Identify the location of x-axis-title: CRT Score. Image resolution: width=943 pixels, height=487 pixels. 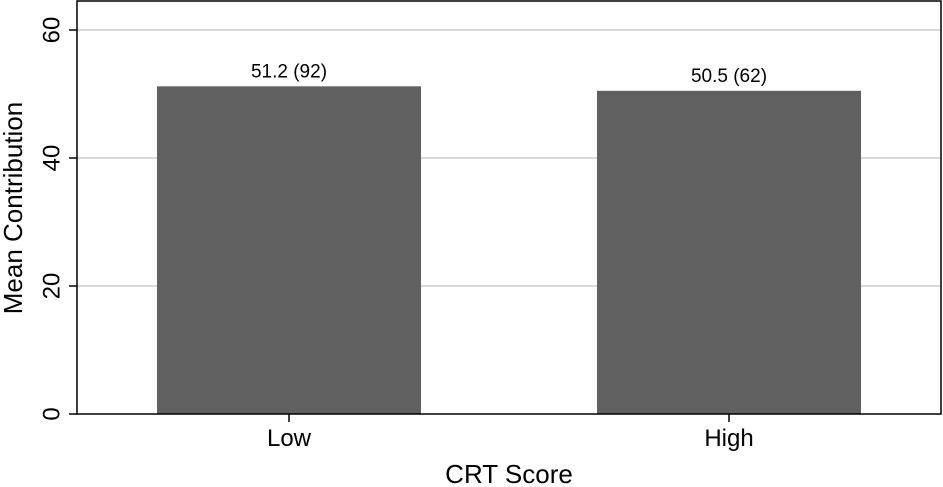
(509, 473).